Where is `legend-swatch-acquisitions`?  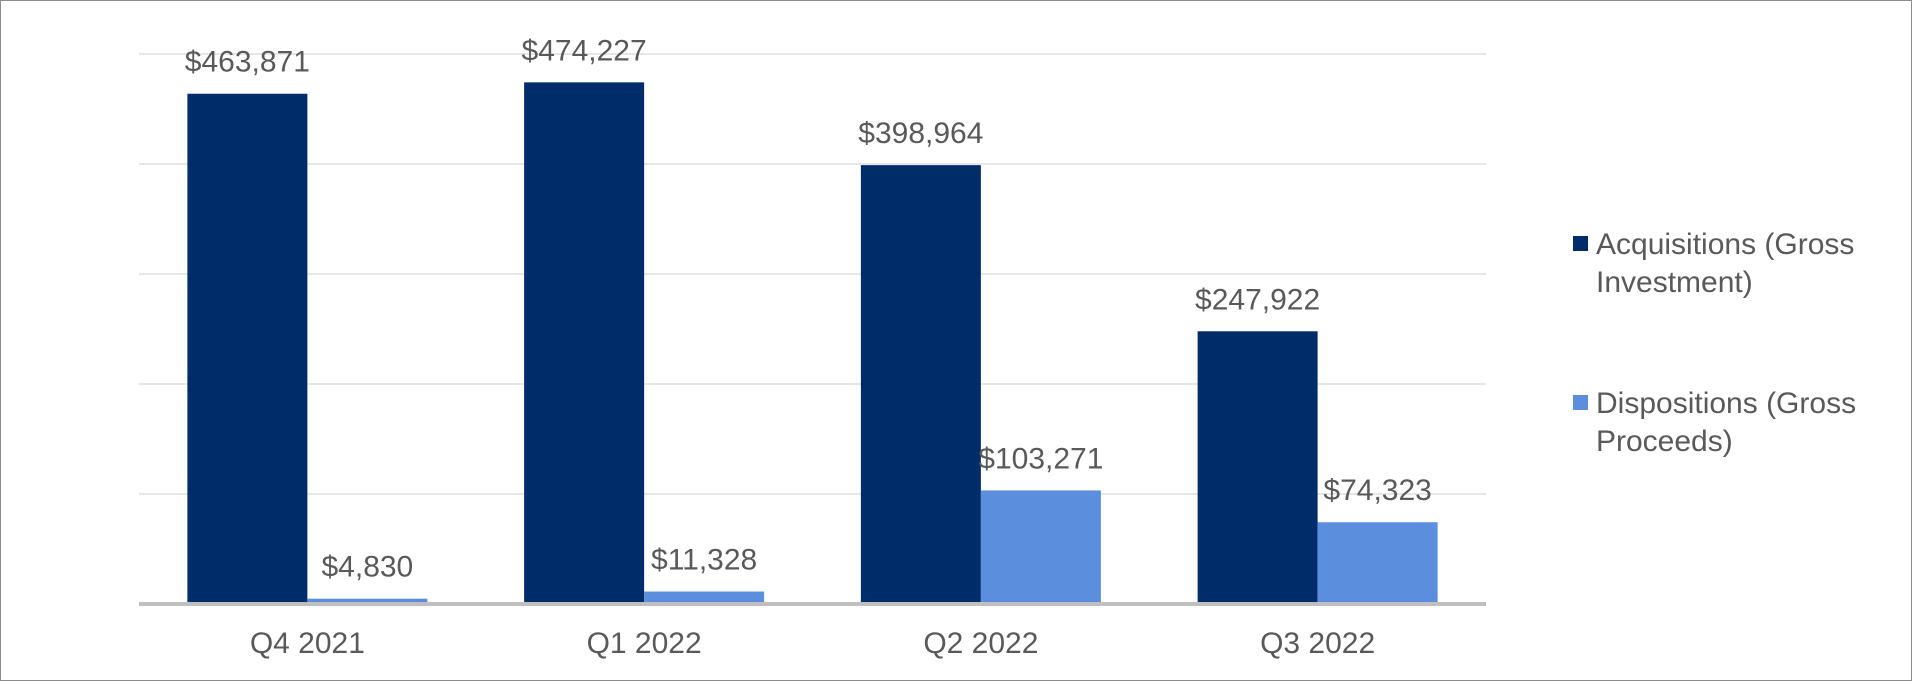 legend-swatch-acquisitions is located at coordinates (1580, 243).